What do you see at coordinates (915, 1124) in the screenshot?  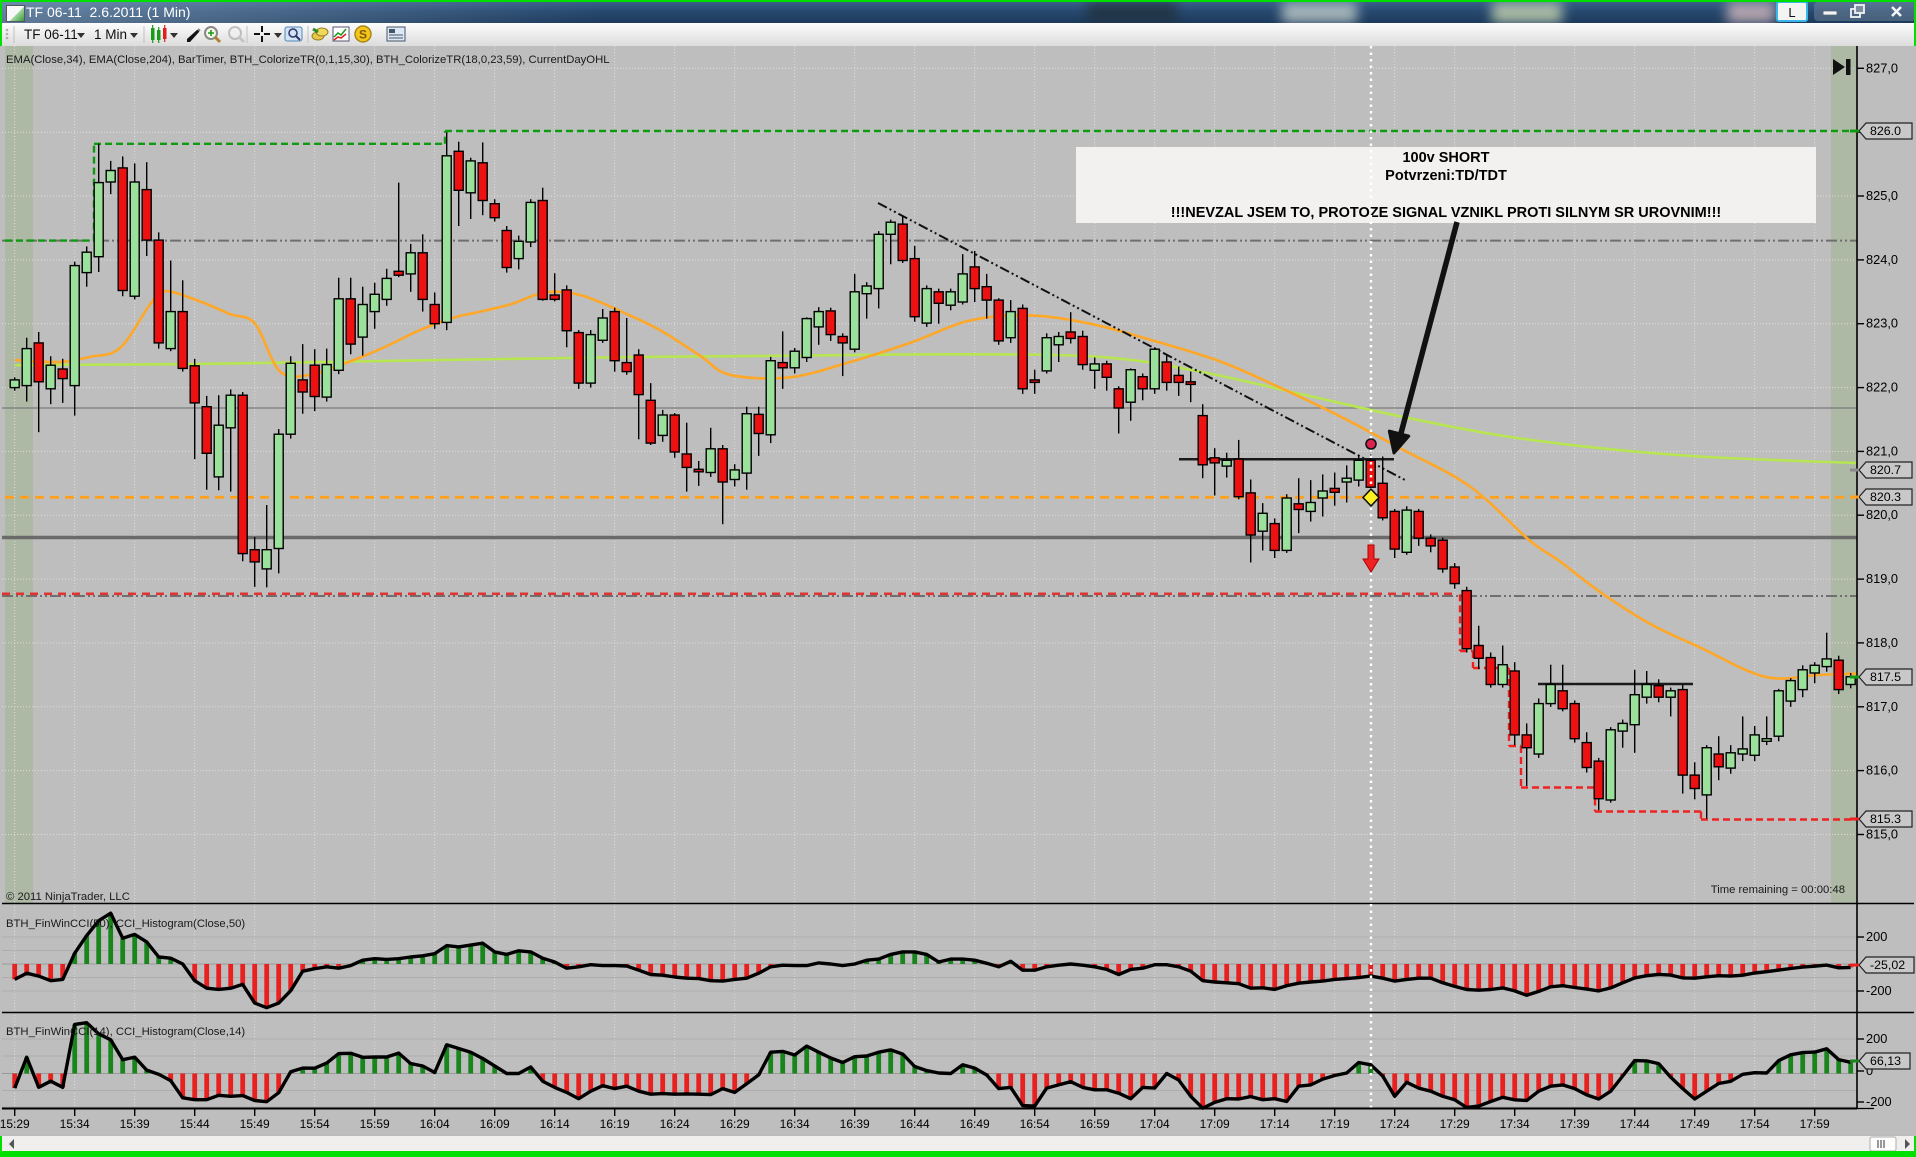 I see `svg-text: 16:44` at bounding box center [915, 1124].